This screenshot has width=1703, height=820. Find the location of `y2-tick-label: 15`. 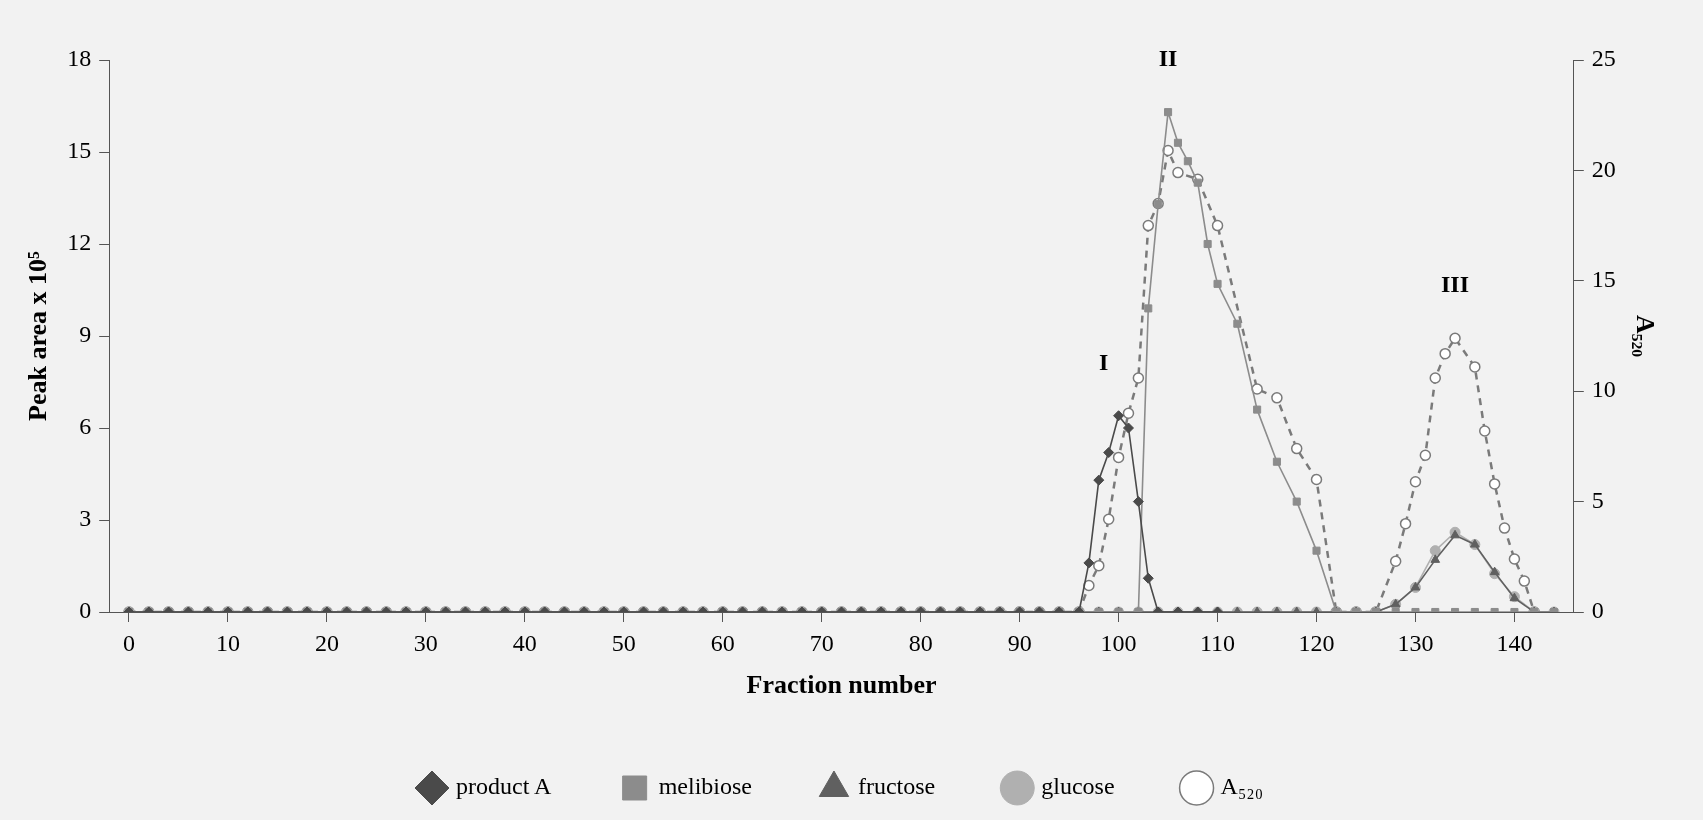

y2-tick-label: 15 is located at coordinates (1603, 279).